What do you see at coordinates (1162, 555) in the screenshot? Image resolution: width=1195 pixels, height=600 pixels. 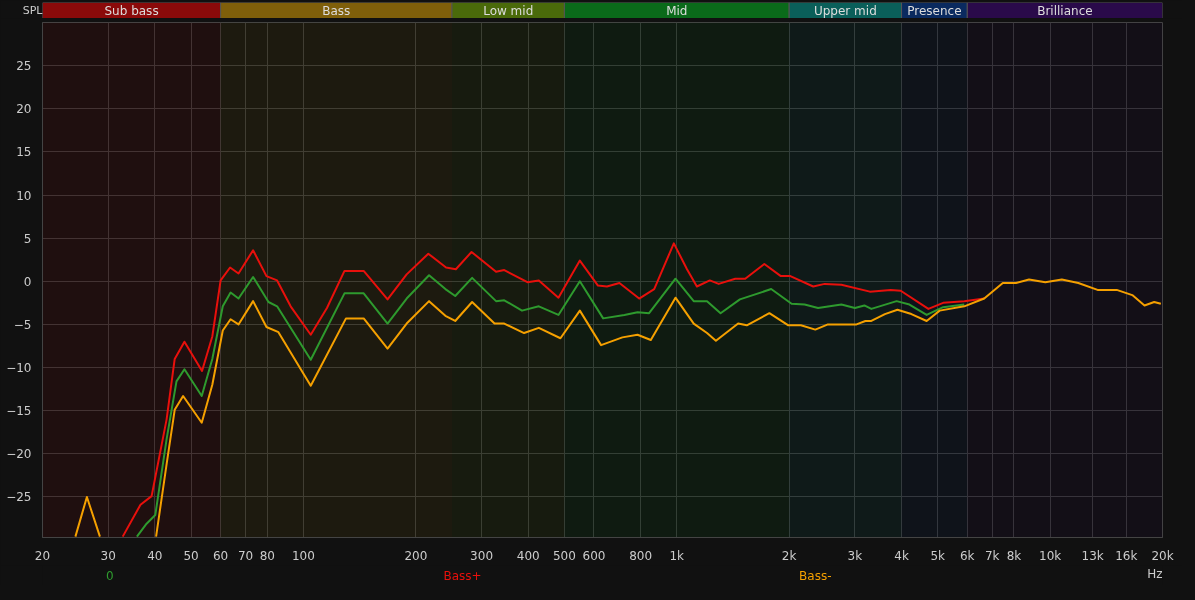 I see `x-tick-label: 20k` at bounding box center [1162, 555].